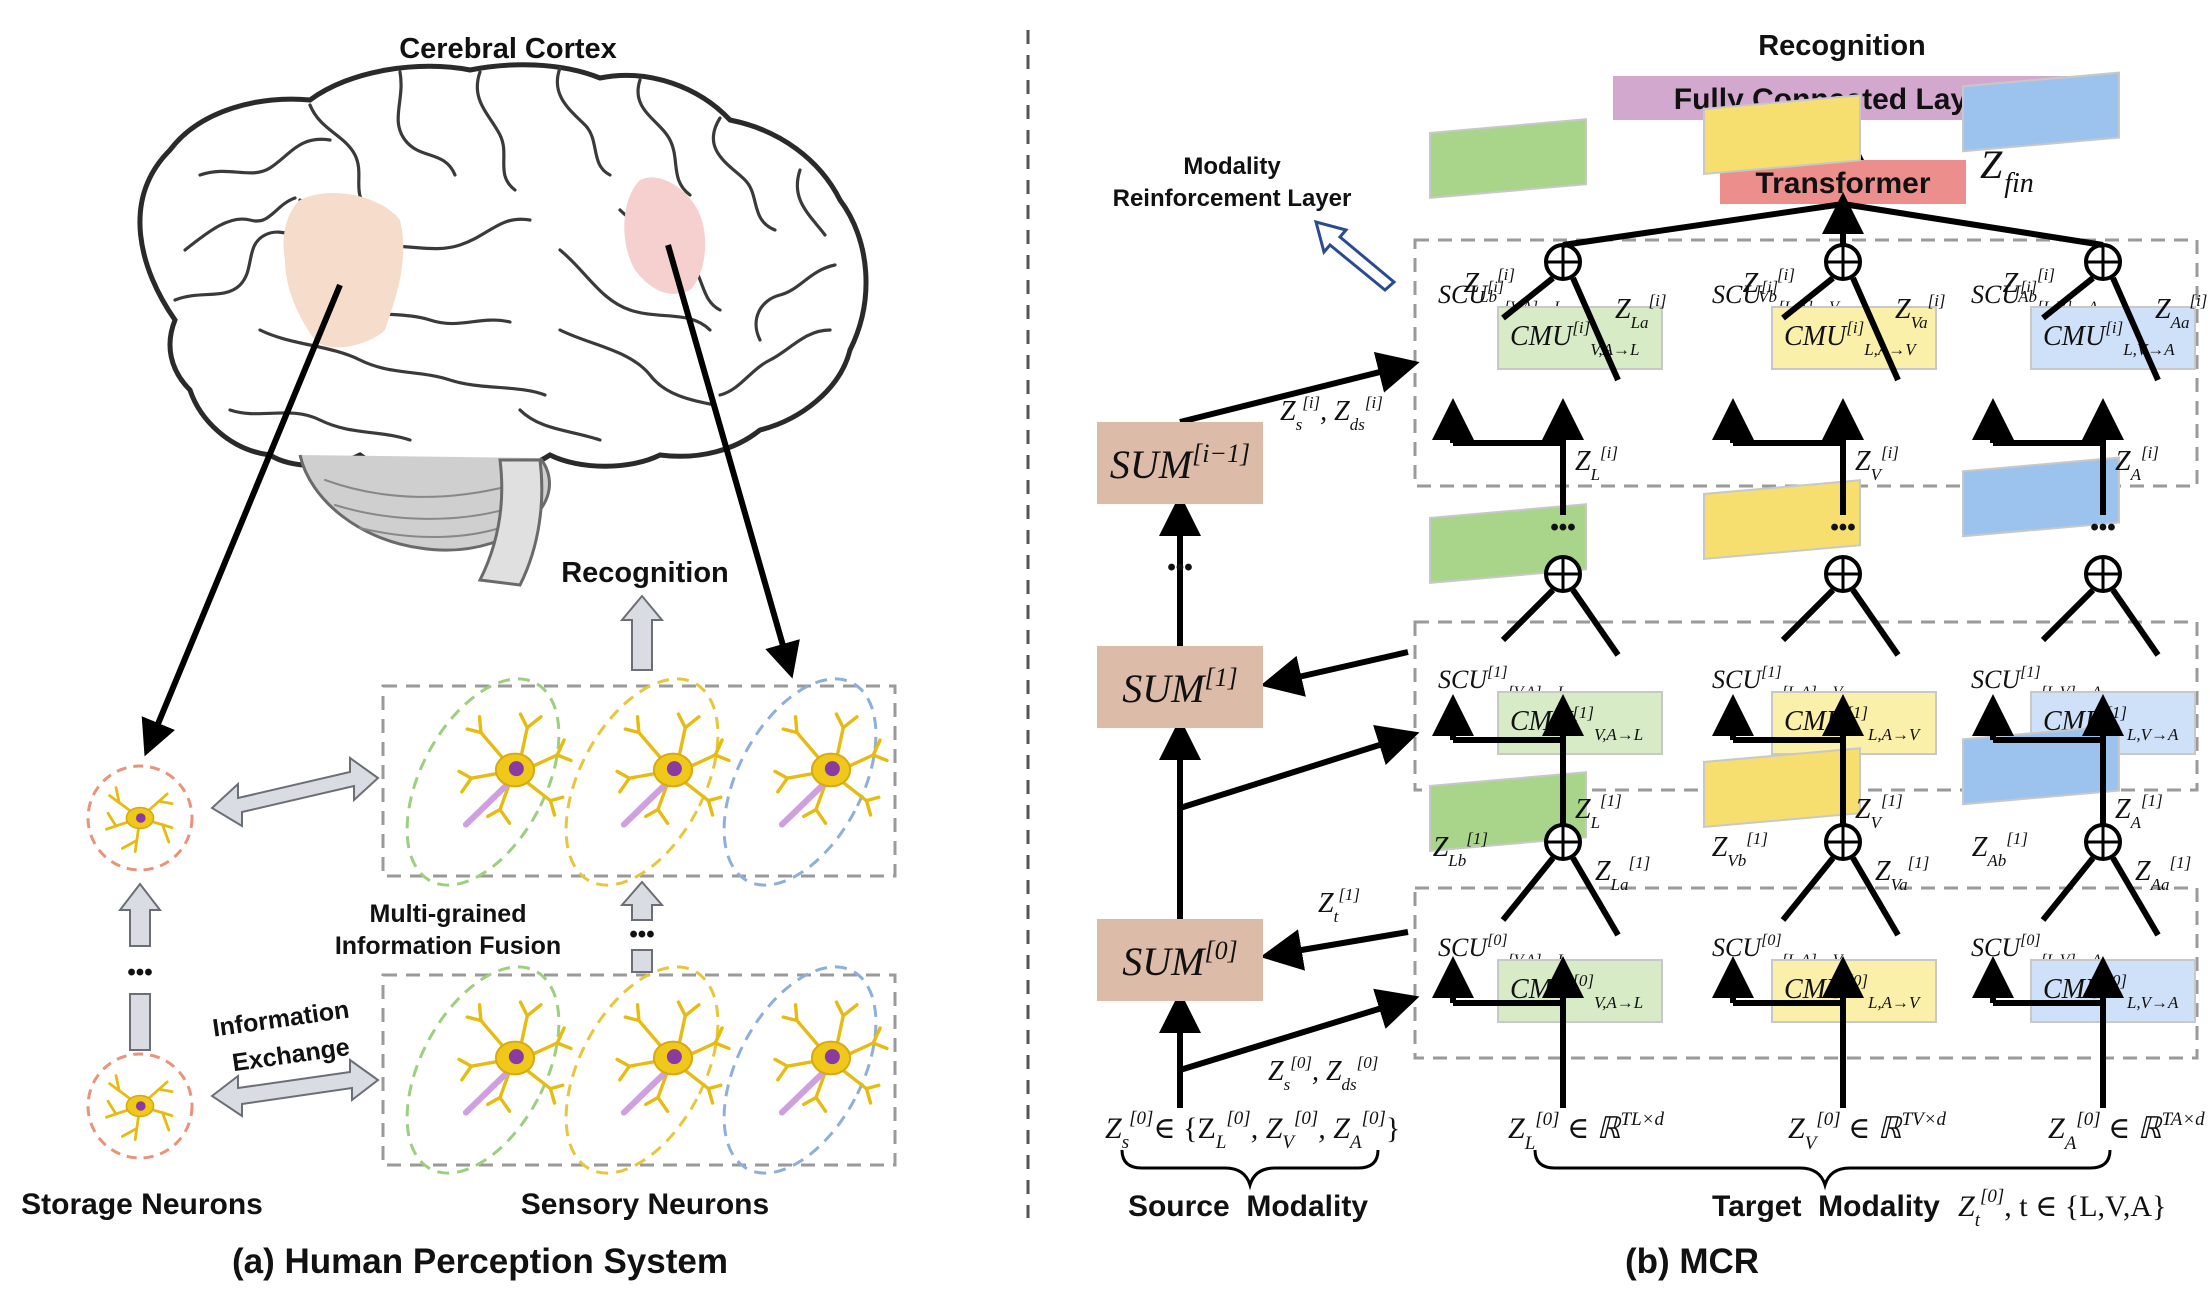  Describe the element at coordinates (2139, 811) in the screenshot. I see `z1-A: ZA[1]` at that location.